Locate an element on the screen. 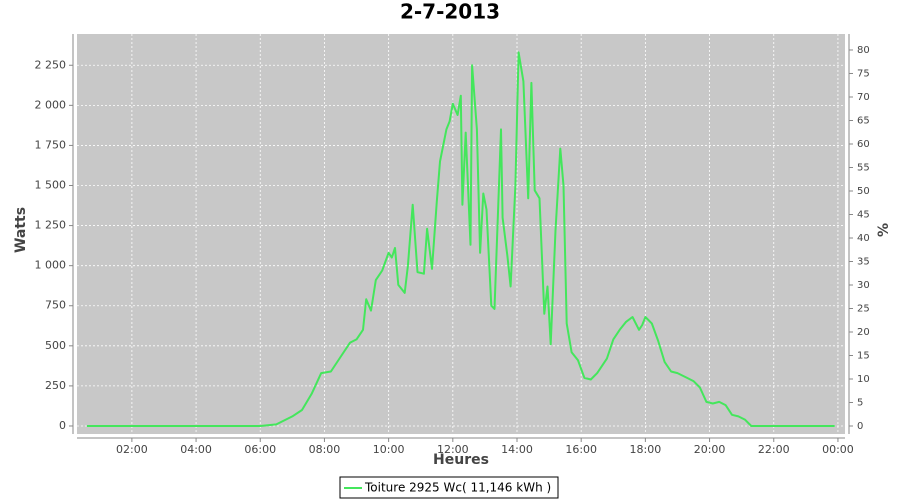  y2-tick-label: 75 is located at coordinates (863, 73).